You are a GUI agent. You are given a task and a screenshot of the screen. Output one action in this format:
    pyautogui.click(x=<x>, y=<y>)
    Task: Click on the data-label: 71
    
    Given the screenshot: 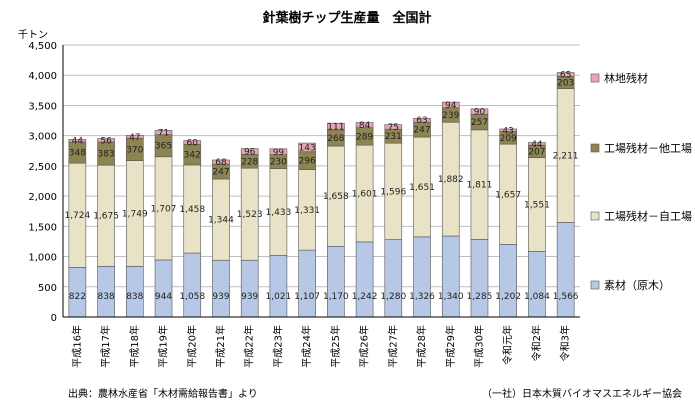 What is the action you would take?
    pyautogui.click(x=163, y=134)
    